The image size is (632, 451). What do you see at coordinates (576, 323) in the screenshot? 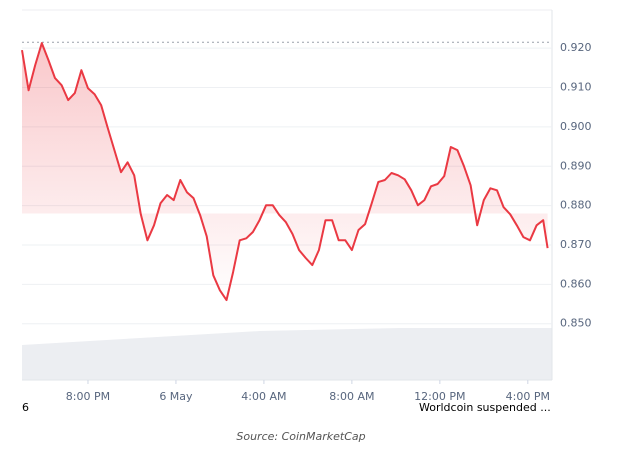
I see `y-tick-label: 0.850` at bounding box center [576, 323].